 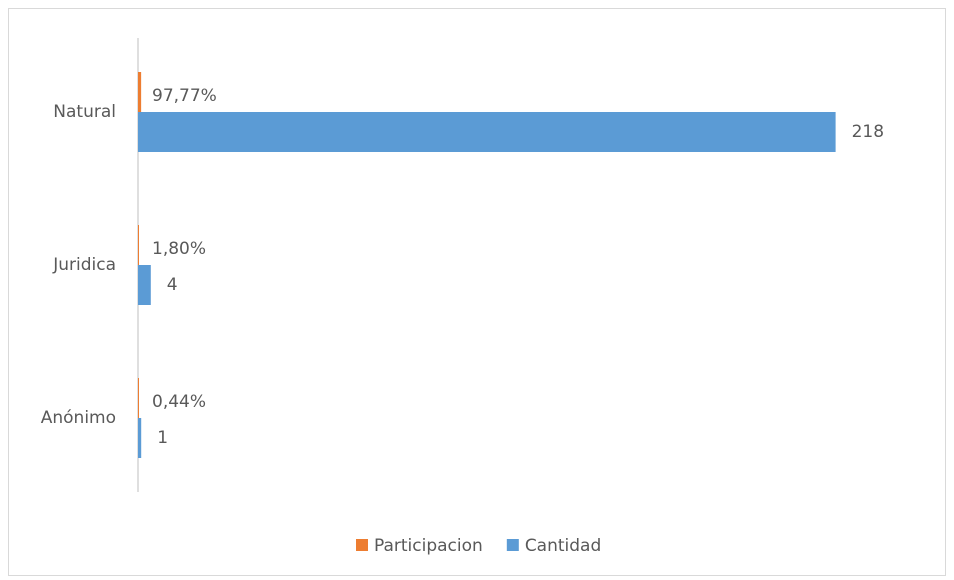 I want to click on data-label: 0,44%, so click(x=179, y=402).